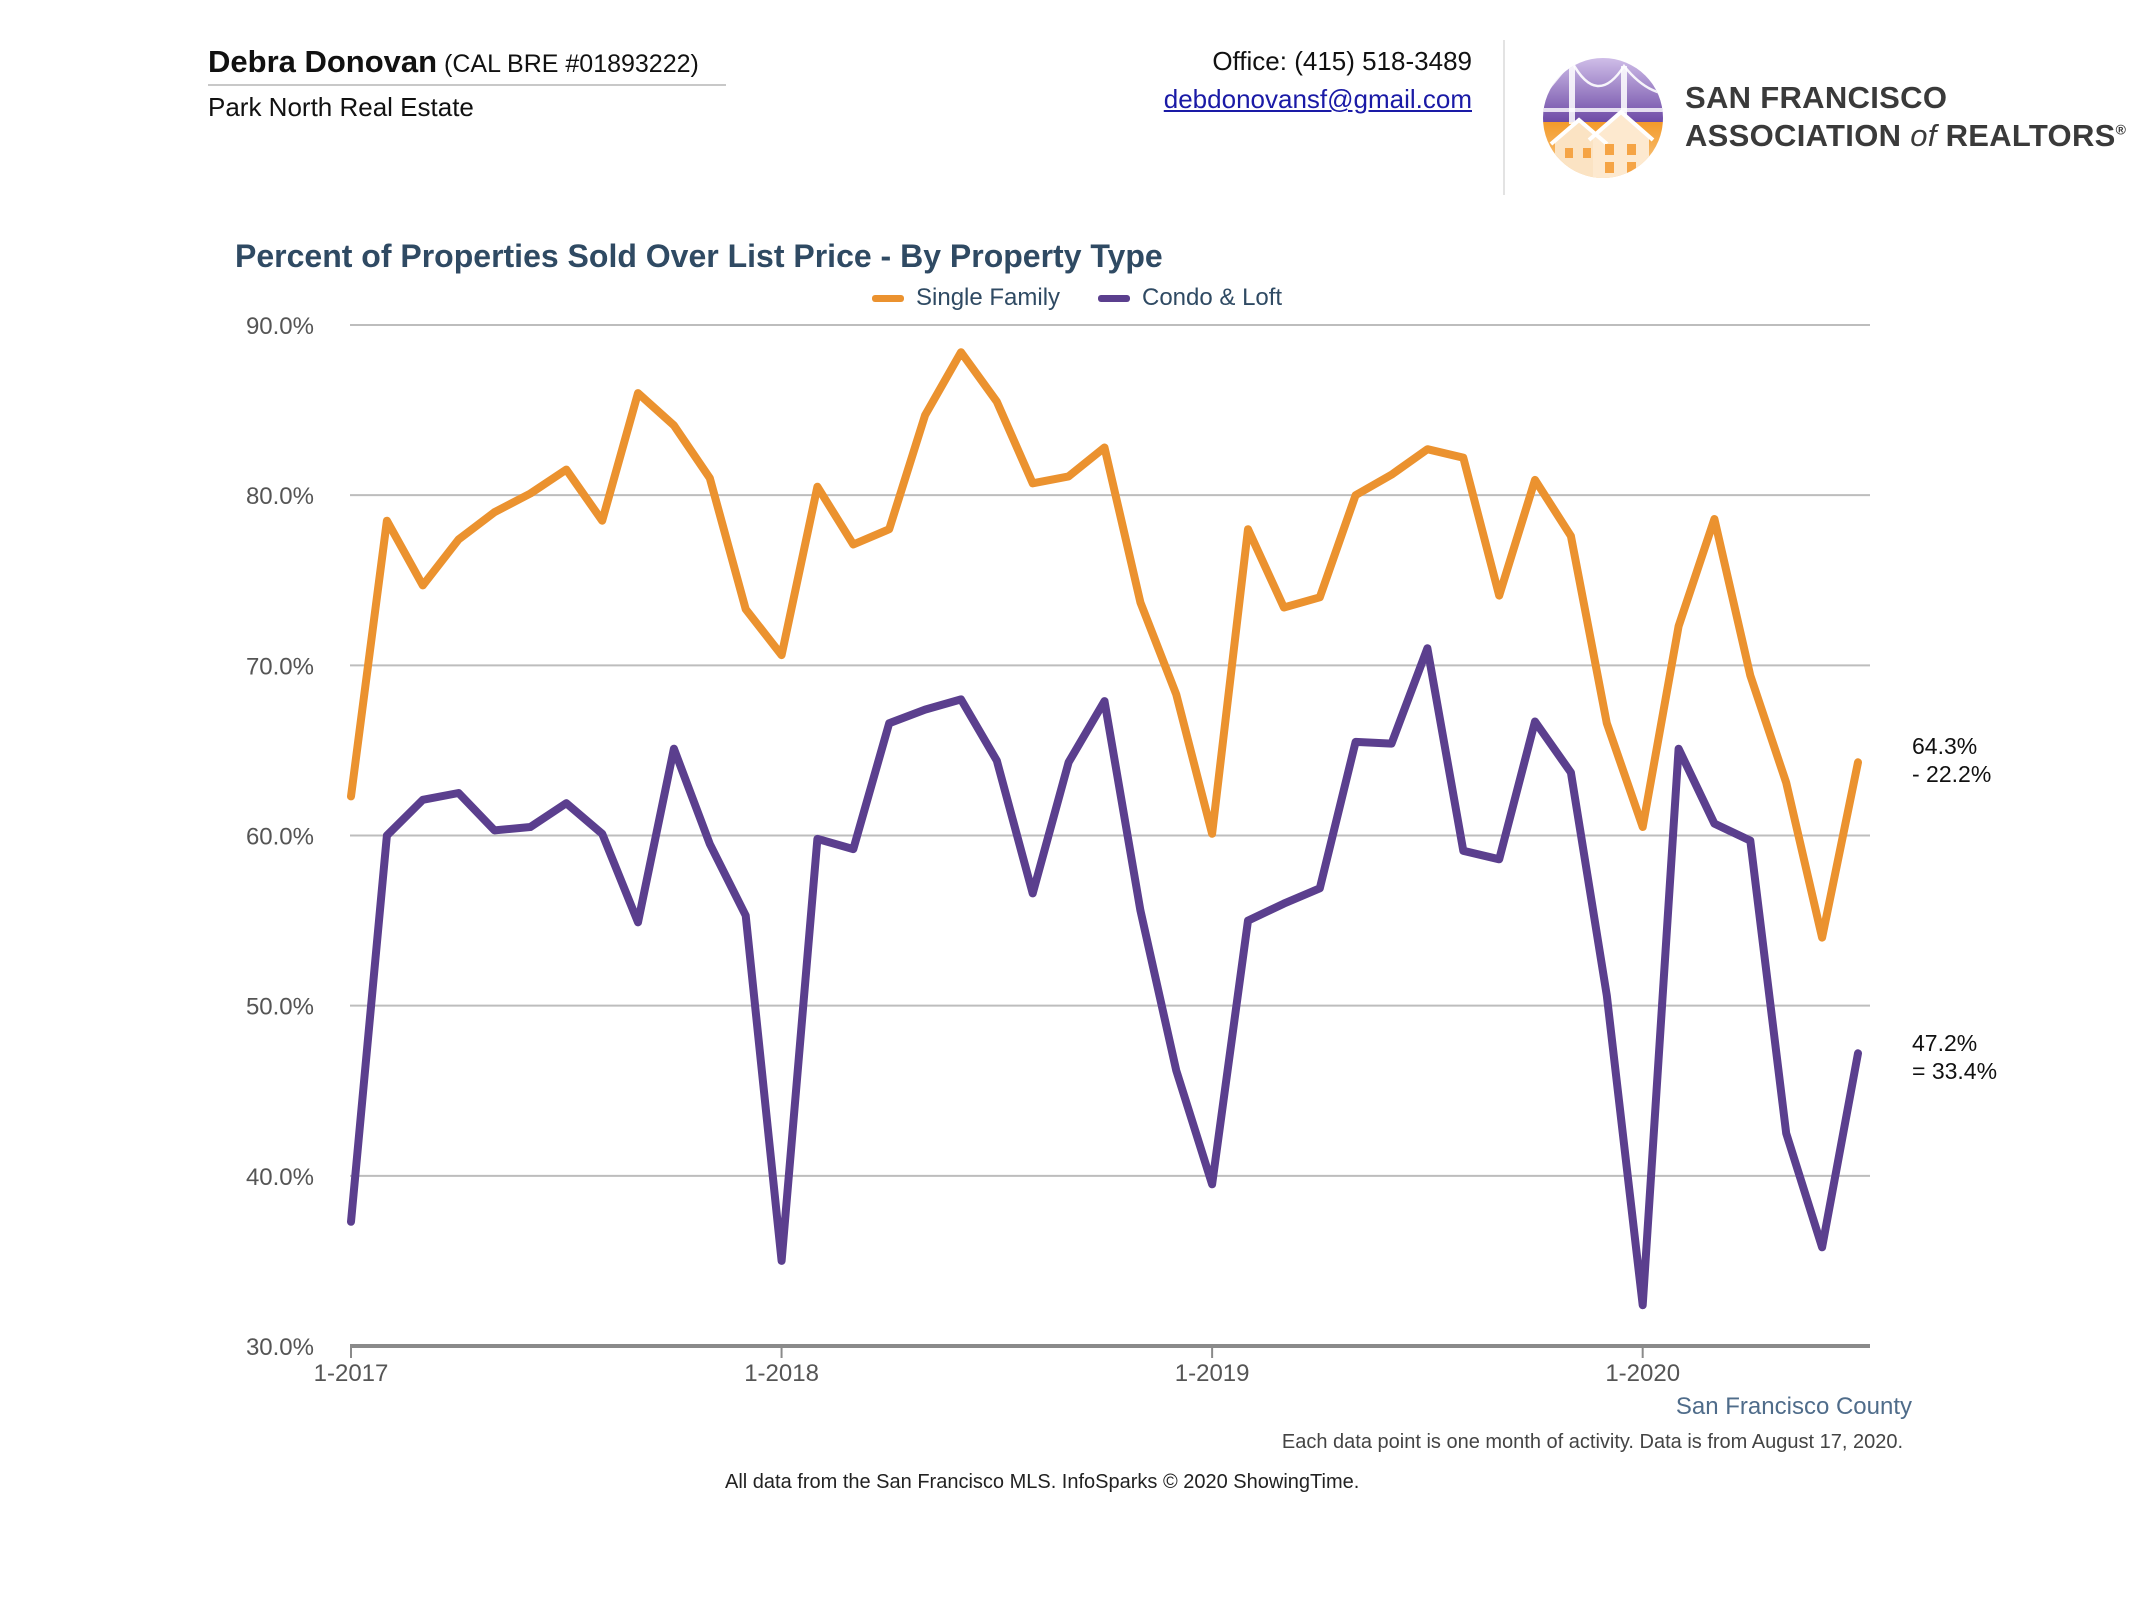  Describe the element at coordinates (1317, 99) in the screenshot. I see `email-link: debdonovansf@gmail.com` at that location.